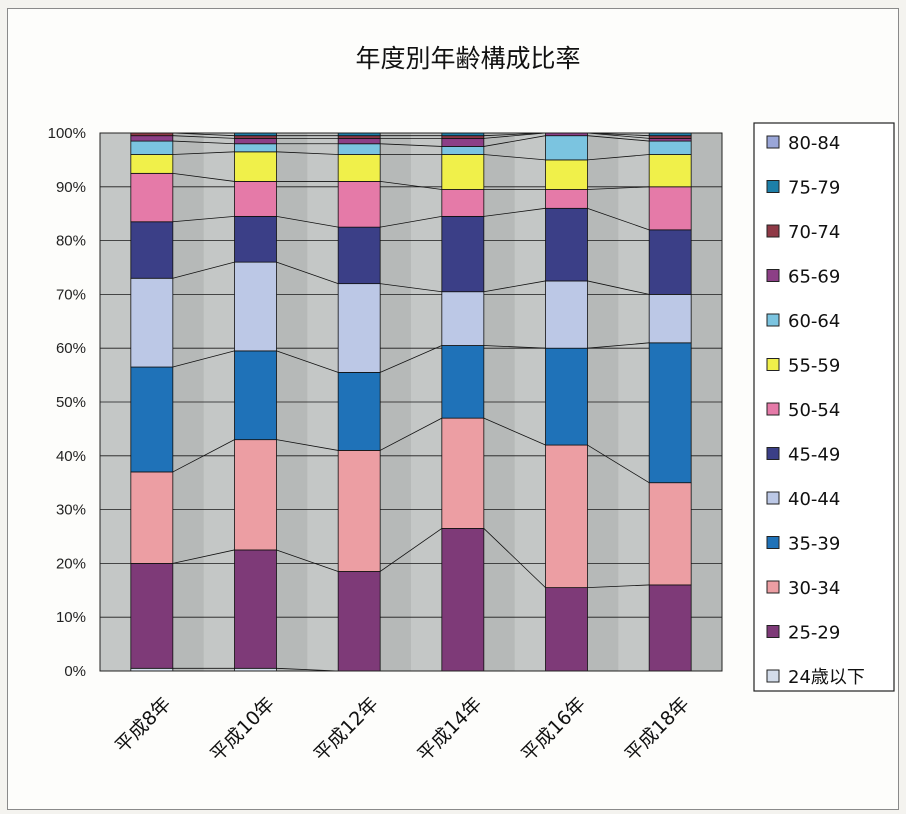  What do you see at coordinates (814, 544) in the screenshot?
I see `legend-label: 35-39` at bounding box center [814, 544].